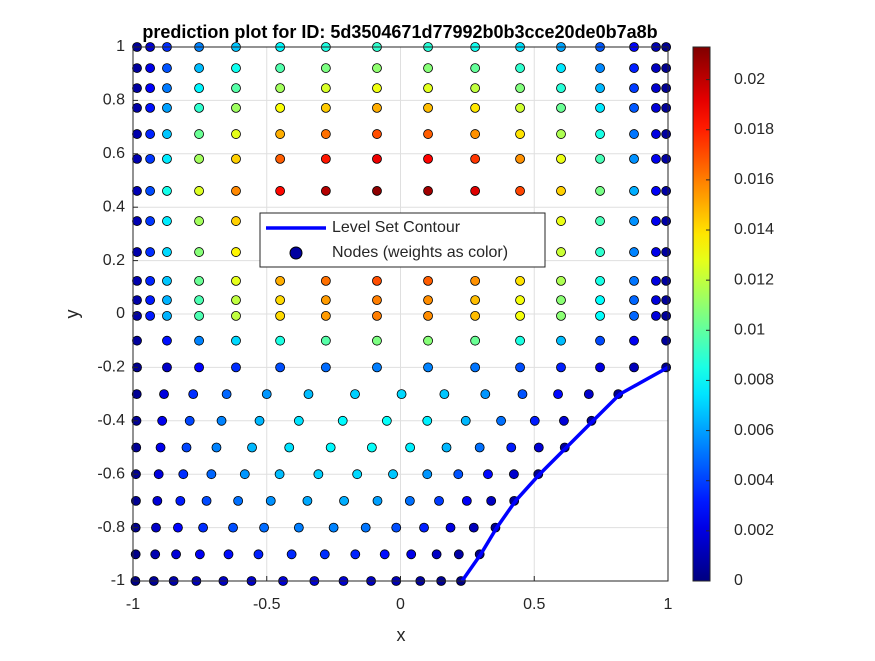  I want to click on contour-line, so click(564, 474).